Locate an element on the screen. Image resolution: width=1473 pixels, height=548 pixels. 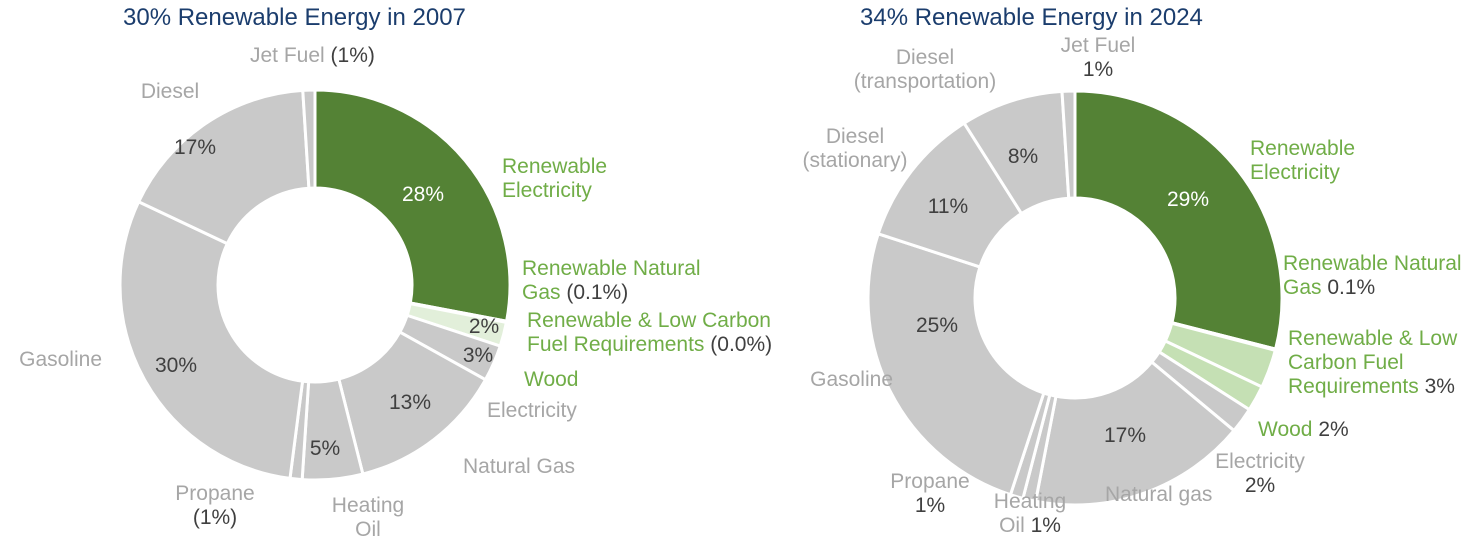
slice-label: Propane 1% is located at coordinates (930, 494).